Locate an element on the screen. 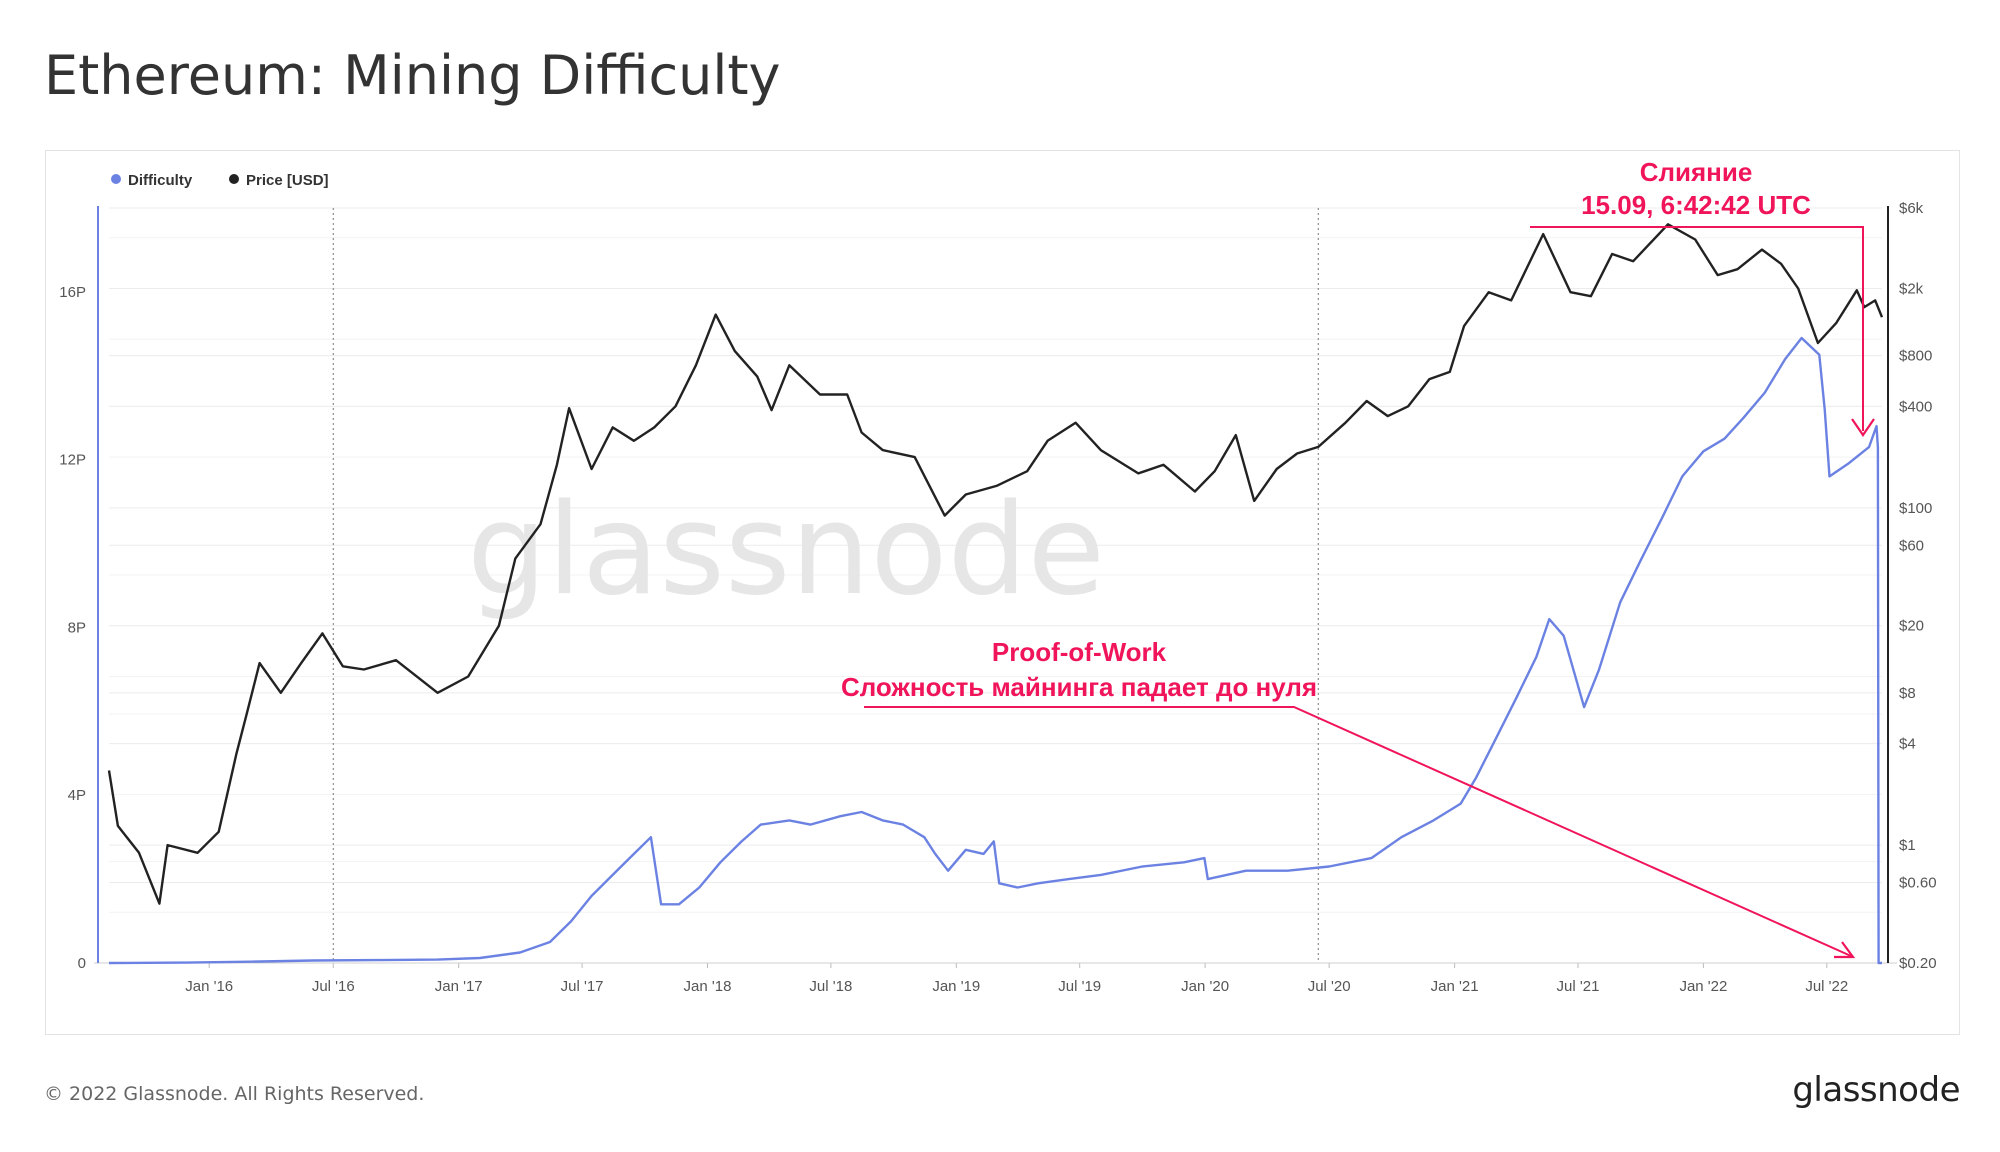 The image size is (2000, 1152). x-axis-tick-label: Jan '18 is located at coordinates (708, 986).